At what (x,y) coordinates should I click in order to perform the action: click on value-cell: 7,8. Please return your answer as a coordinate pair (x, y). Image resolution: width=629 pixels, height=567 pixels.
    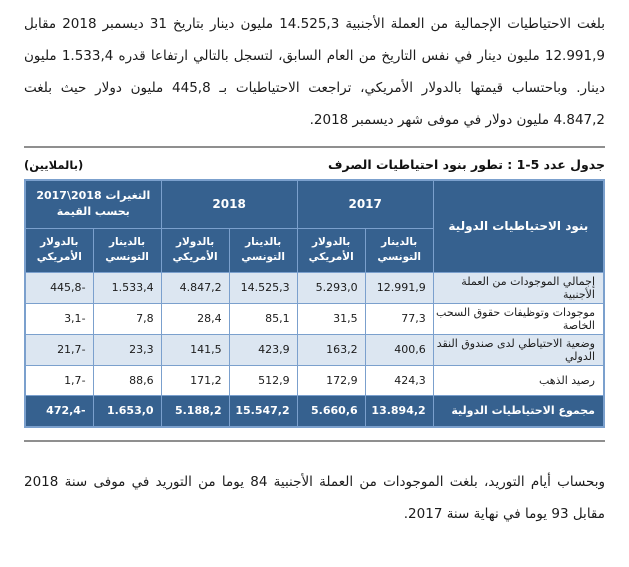
    Looking at the image, I should click on (127, 318).